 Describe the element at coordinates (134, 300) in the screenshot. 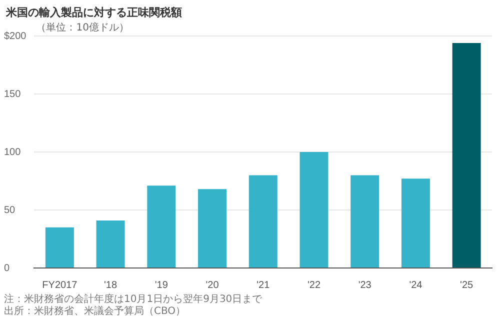

I see `text: 注：米財務省の会計年度は10月1日から翌年9月30日まで` at that location.